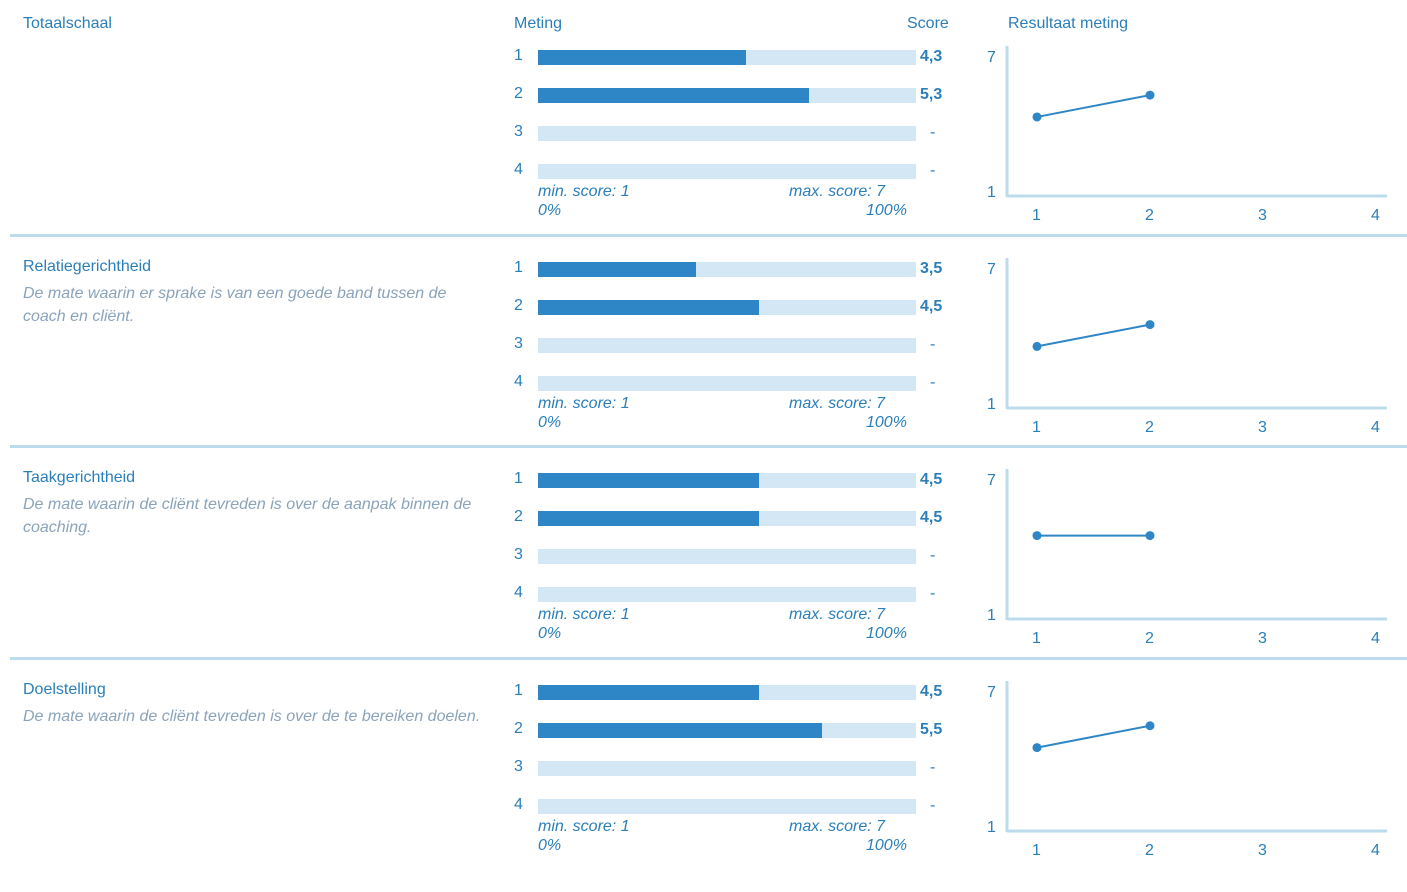 The height and width of the screenshot is (892, 1407). I want to click on header-resultaat-meting: Resultaat meting, so click(1068, 23).